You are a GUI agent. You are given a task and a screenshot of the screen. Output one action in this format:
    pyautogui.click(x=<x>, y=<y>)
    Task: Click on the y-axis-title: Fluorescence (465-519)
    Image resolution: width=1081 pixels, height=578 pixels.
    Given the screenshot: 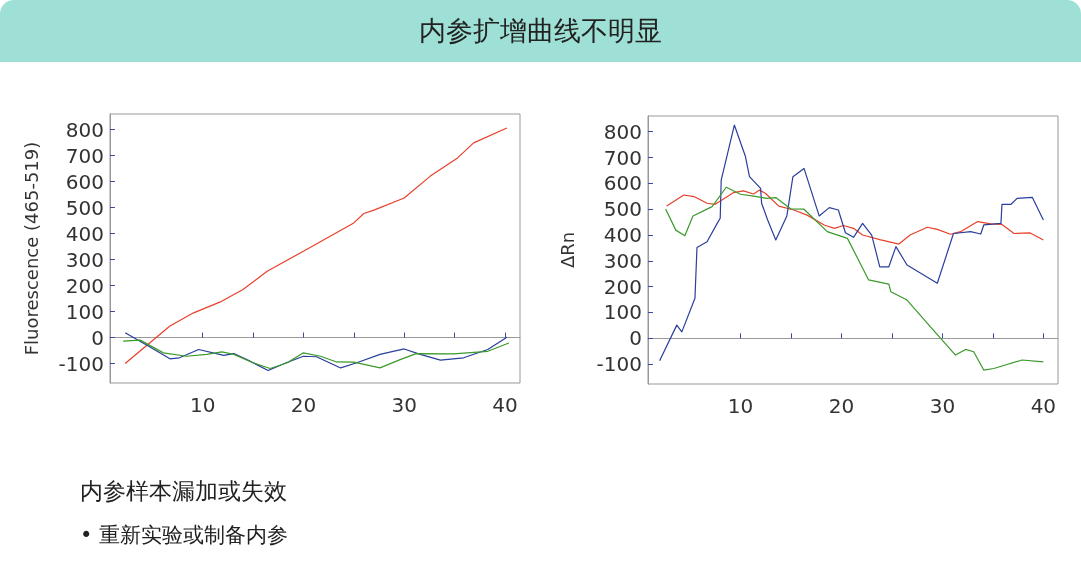 What is the action you would take?
    pyautogui.click(x=31, y=248)
    